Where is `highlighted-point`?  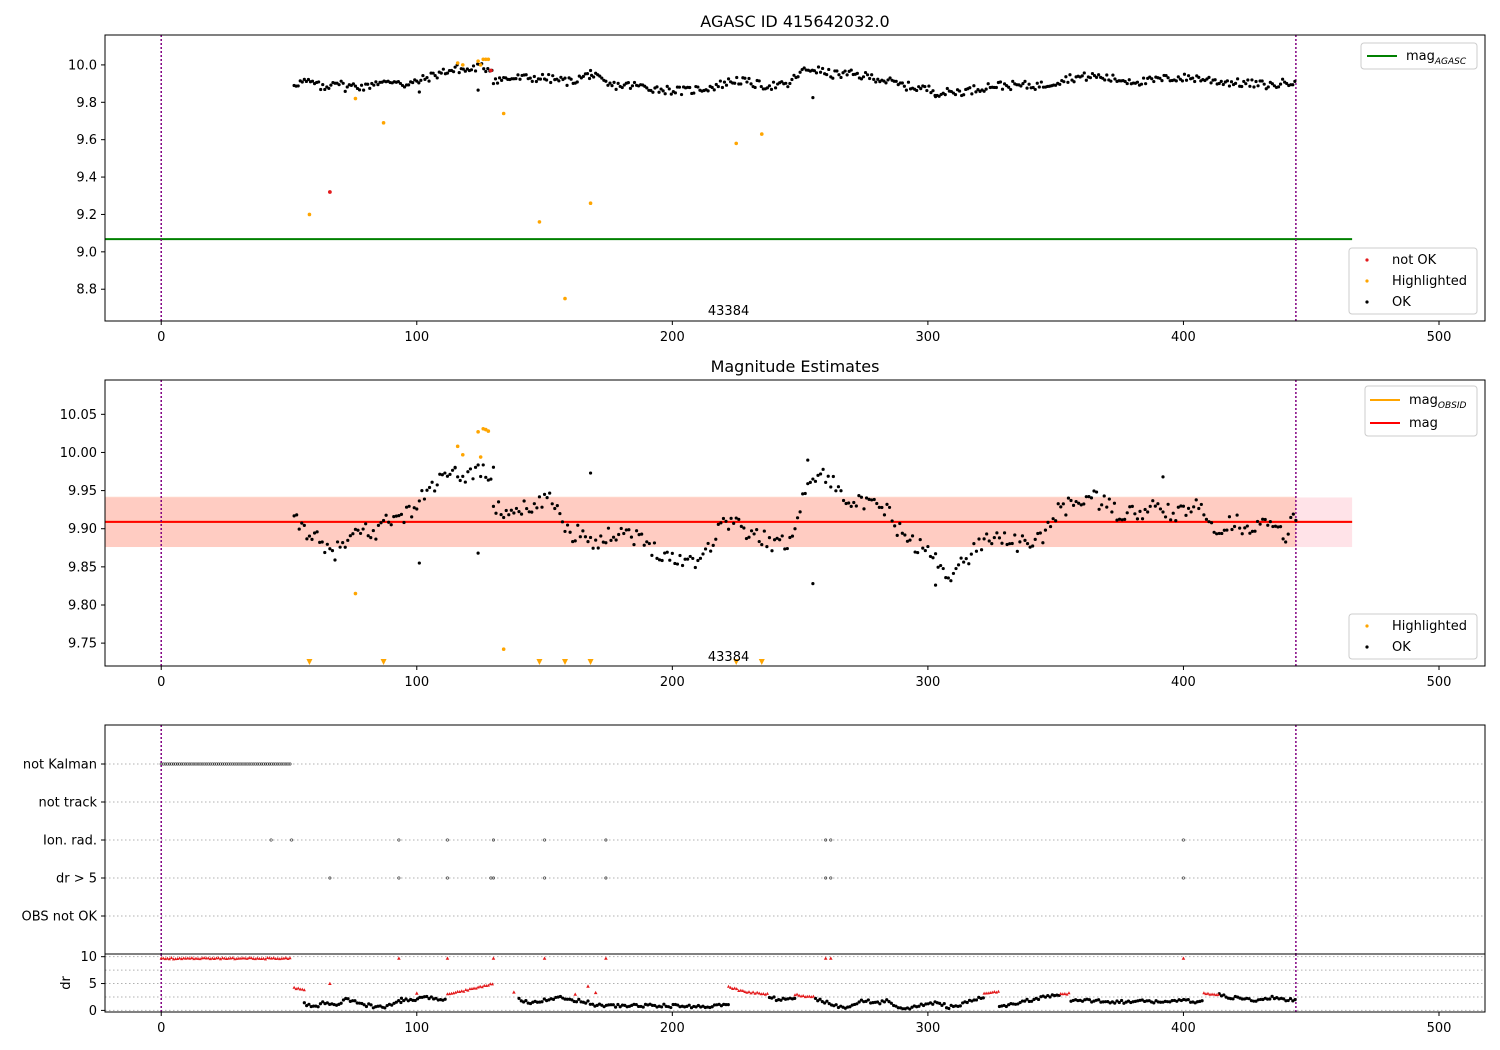
highlighted-point is located at coordinates (488, 59).